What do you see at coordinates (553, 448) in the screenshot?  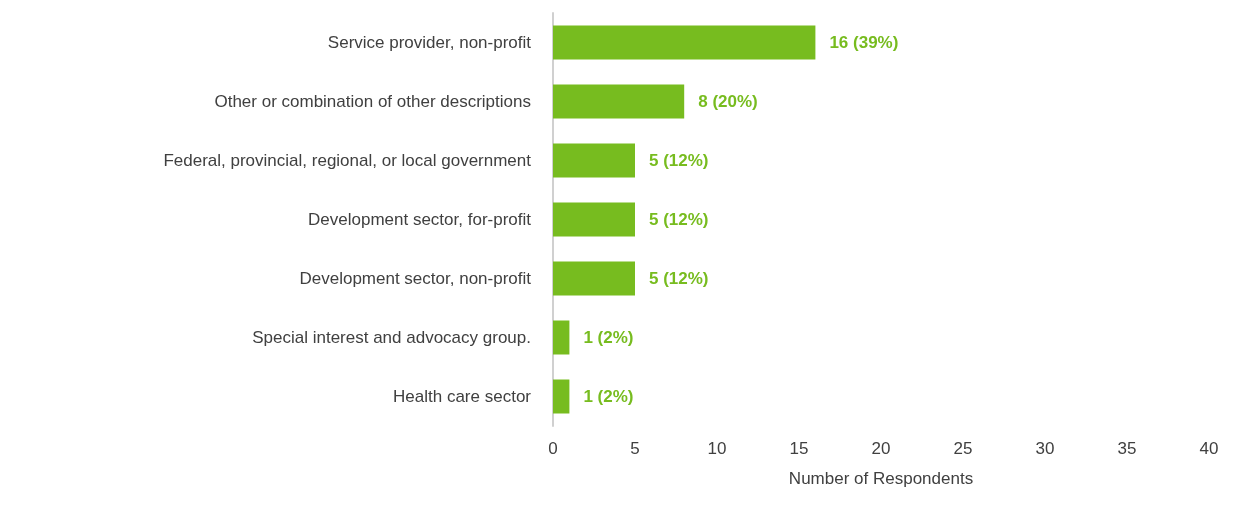 I see `x-tick-label: 0` at bounding box center [553, 448].